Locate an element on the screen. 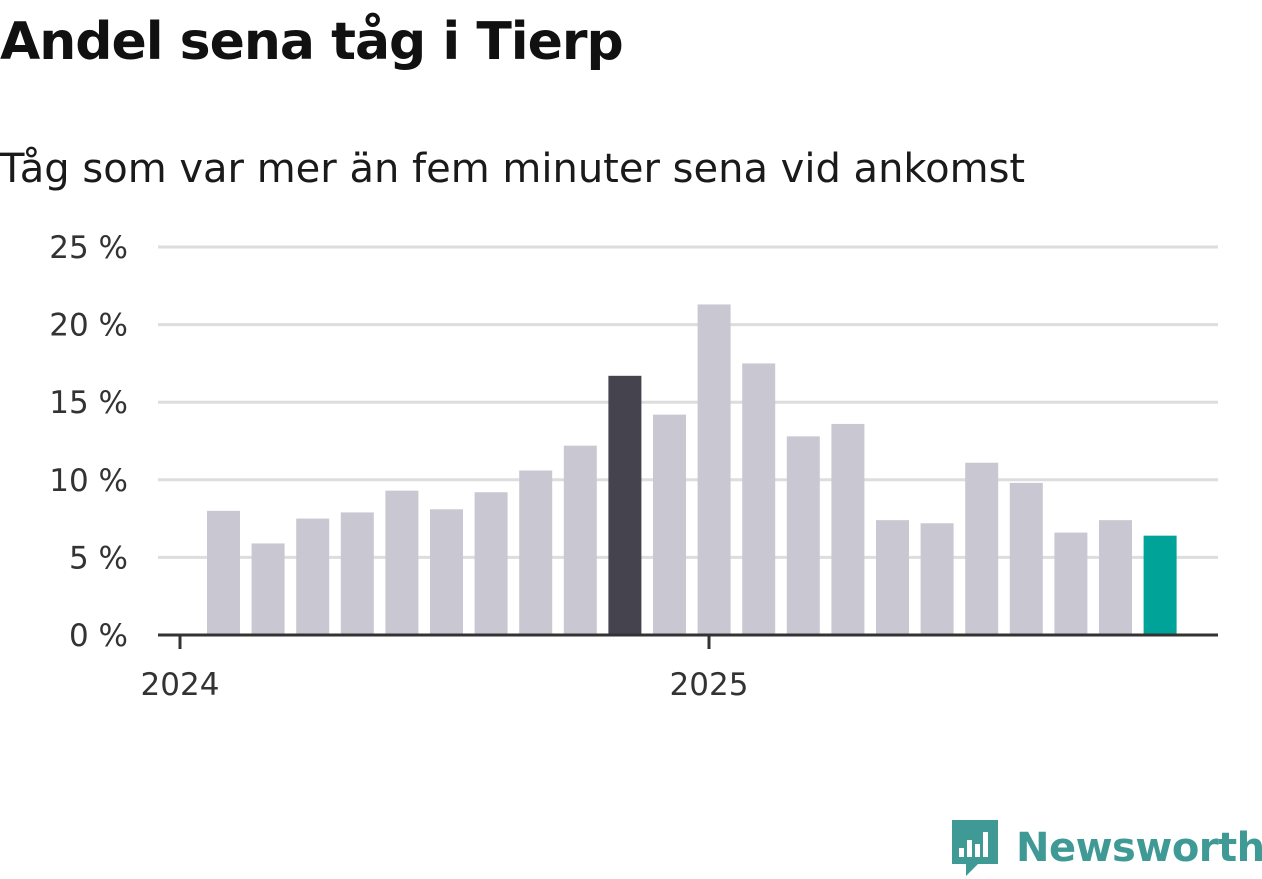  y-tick-label: 5 % is located at coordinates (98, 558).